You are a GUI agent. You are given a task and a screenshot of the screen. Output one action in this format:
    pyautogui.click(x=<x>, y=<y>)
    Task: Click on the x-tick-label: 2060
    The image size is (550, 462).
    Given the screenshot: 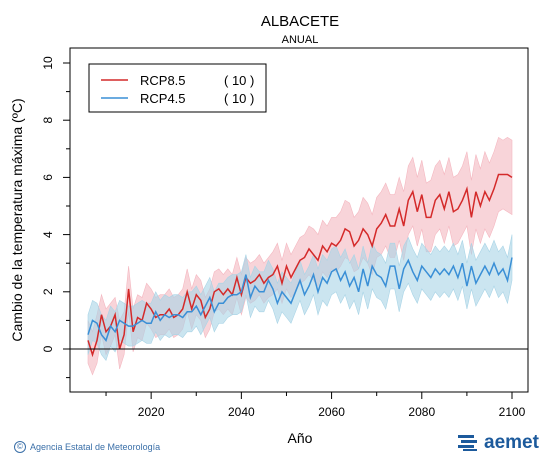 What is the action you would take?
    pyautogui.click(x=331, y=412)
    